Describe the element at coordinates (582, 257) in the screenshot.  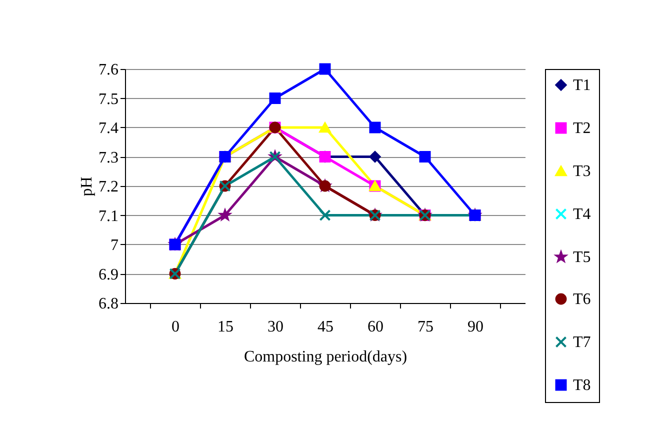
I see `legend-label: T5` at that location.